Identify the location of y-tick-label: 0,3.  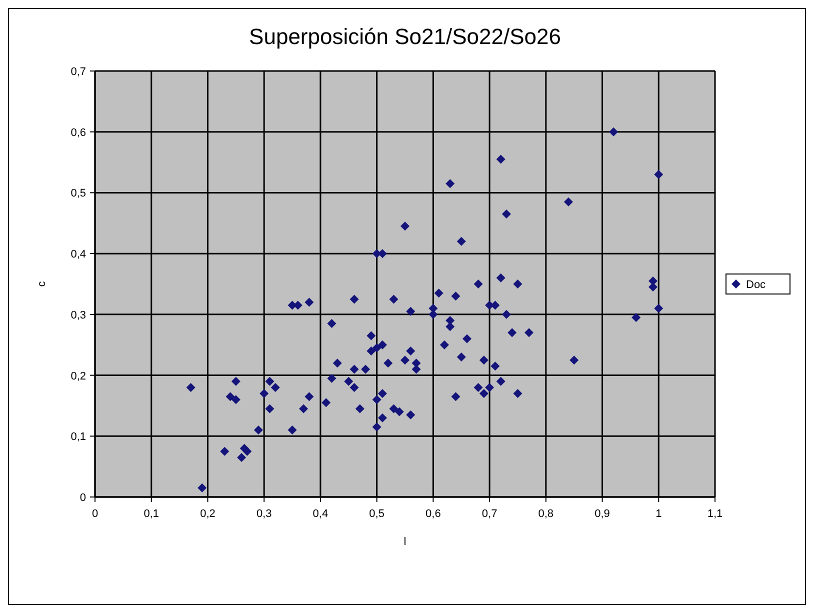
(78, 315).